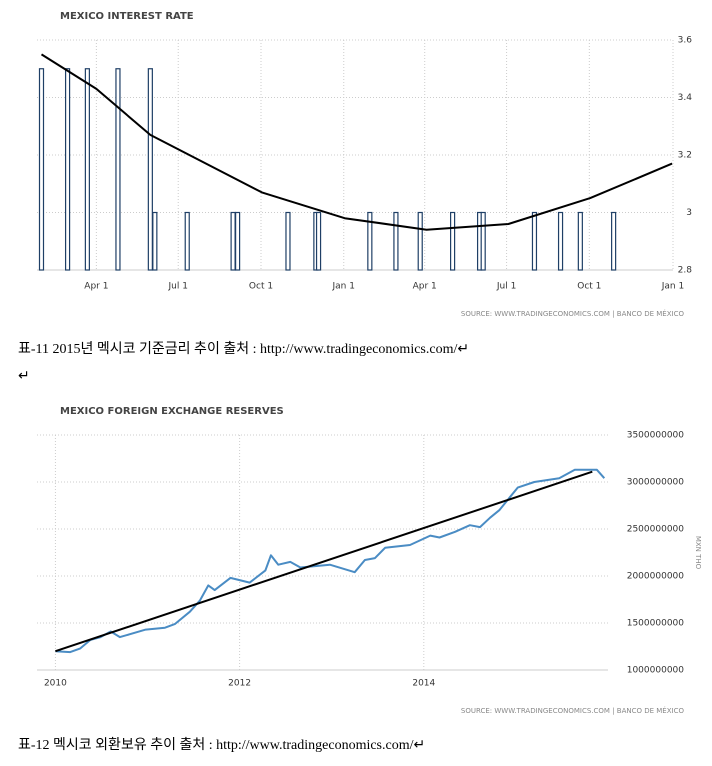 This screenshot has height=766, width=712. Describe the element at coordinates (656, 577) in the screenshot. I see `y-tick-label: 2000000000` at that location.